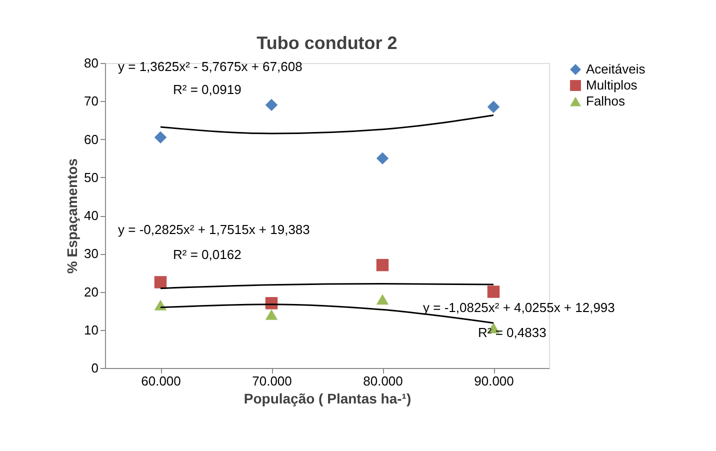  What do you see at coordinates (91, 330) in the screenshot?
I see `y-tick-label: 10` at bounding box center [91, 330].